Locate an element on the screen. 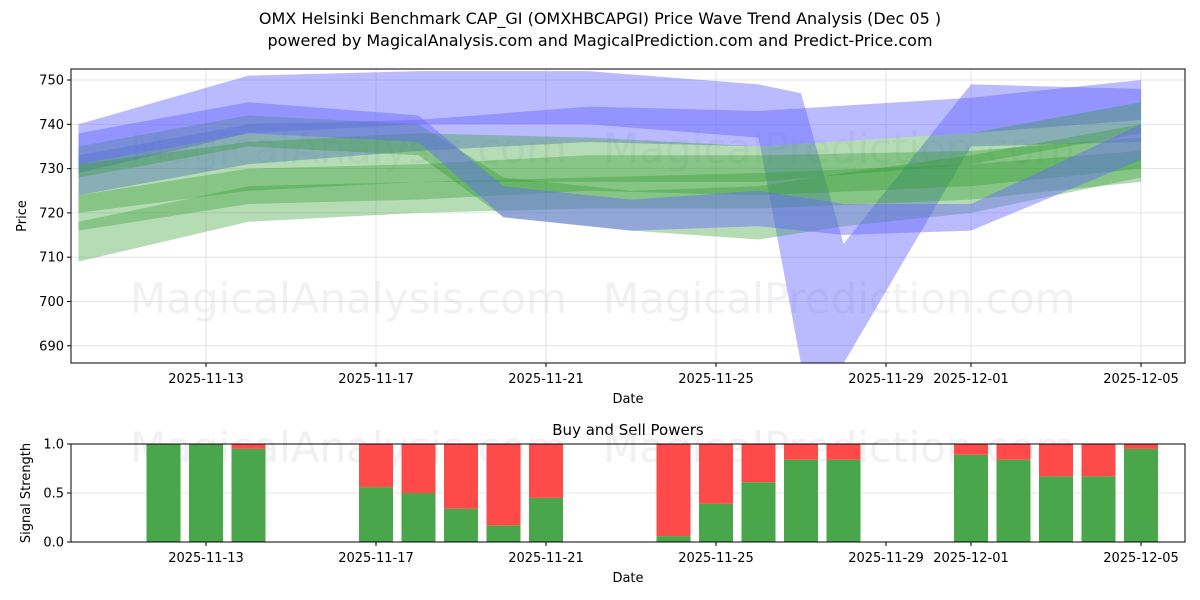  y-tick-label: 740 is located at coordinates (51, 125).